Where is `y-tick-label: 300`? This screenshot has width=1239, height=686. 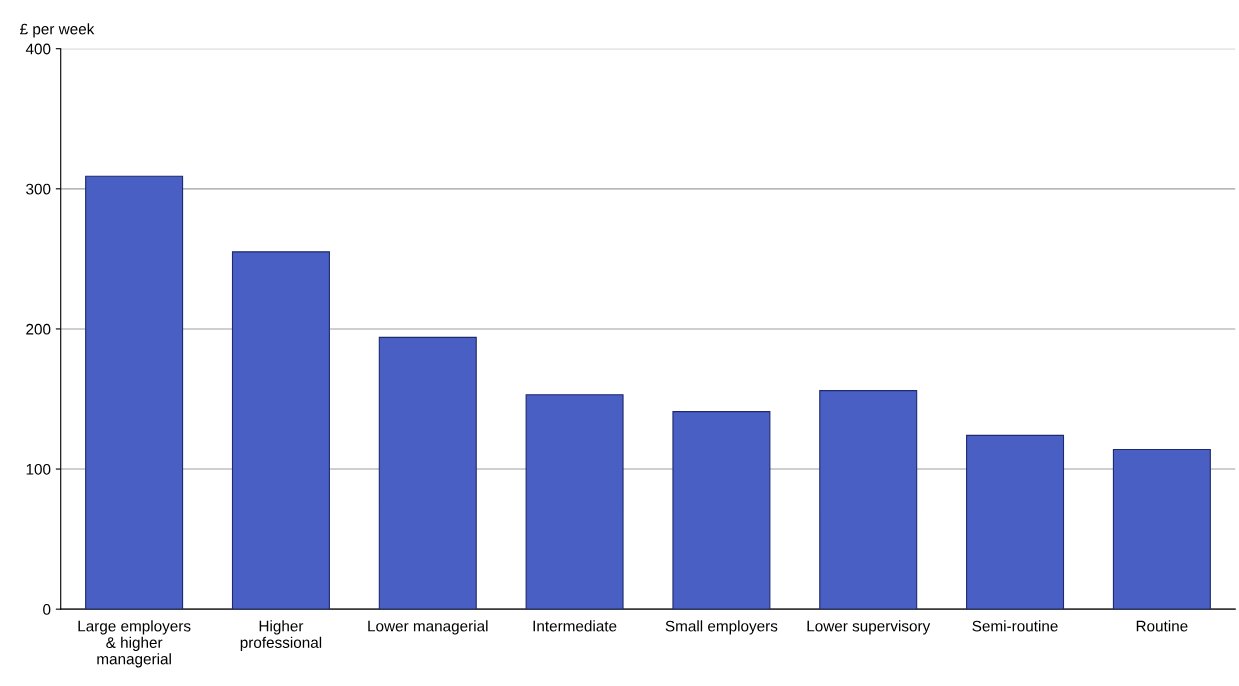
y-tick-label: 300 is located at coordinates (38, 189).